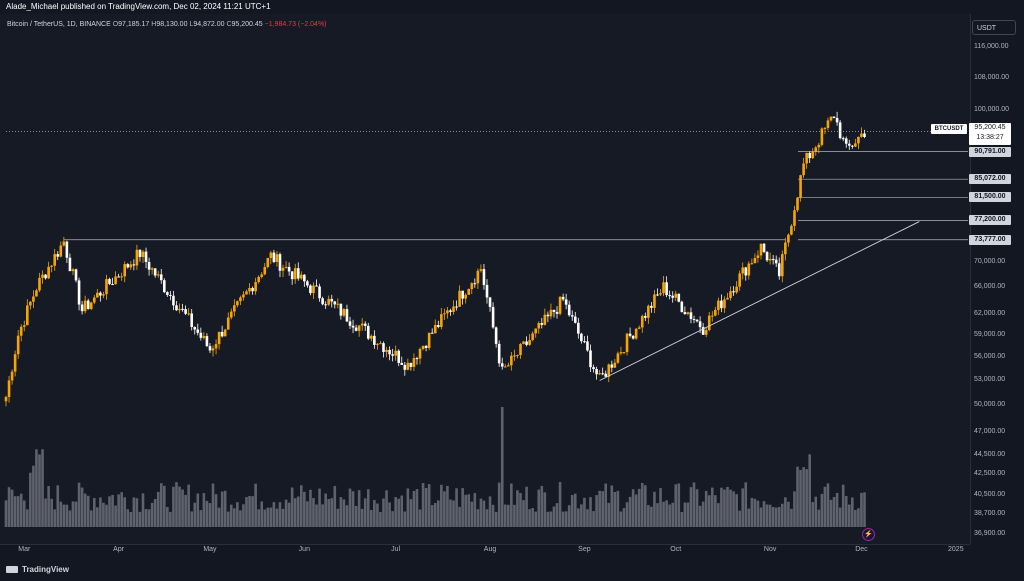 This screenshot has width=1024, height=581. I want to click on time-axis-label: Dec, so click(861, 549).